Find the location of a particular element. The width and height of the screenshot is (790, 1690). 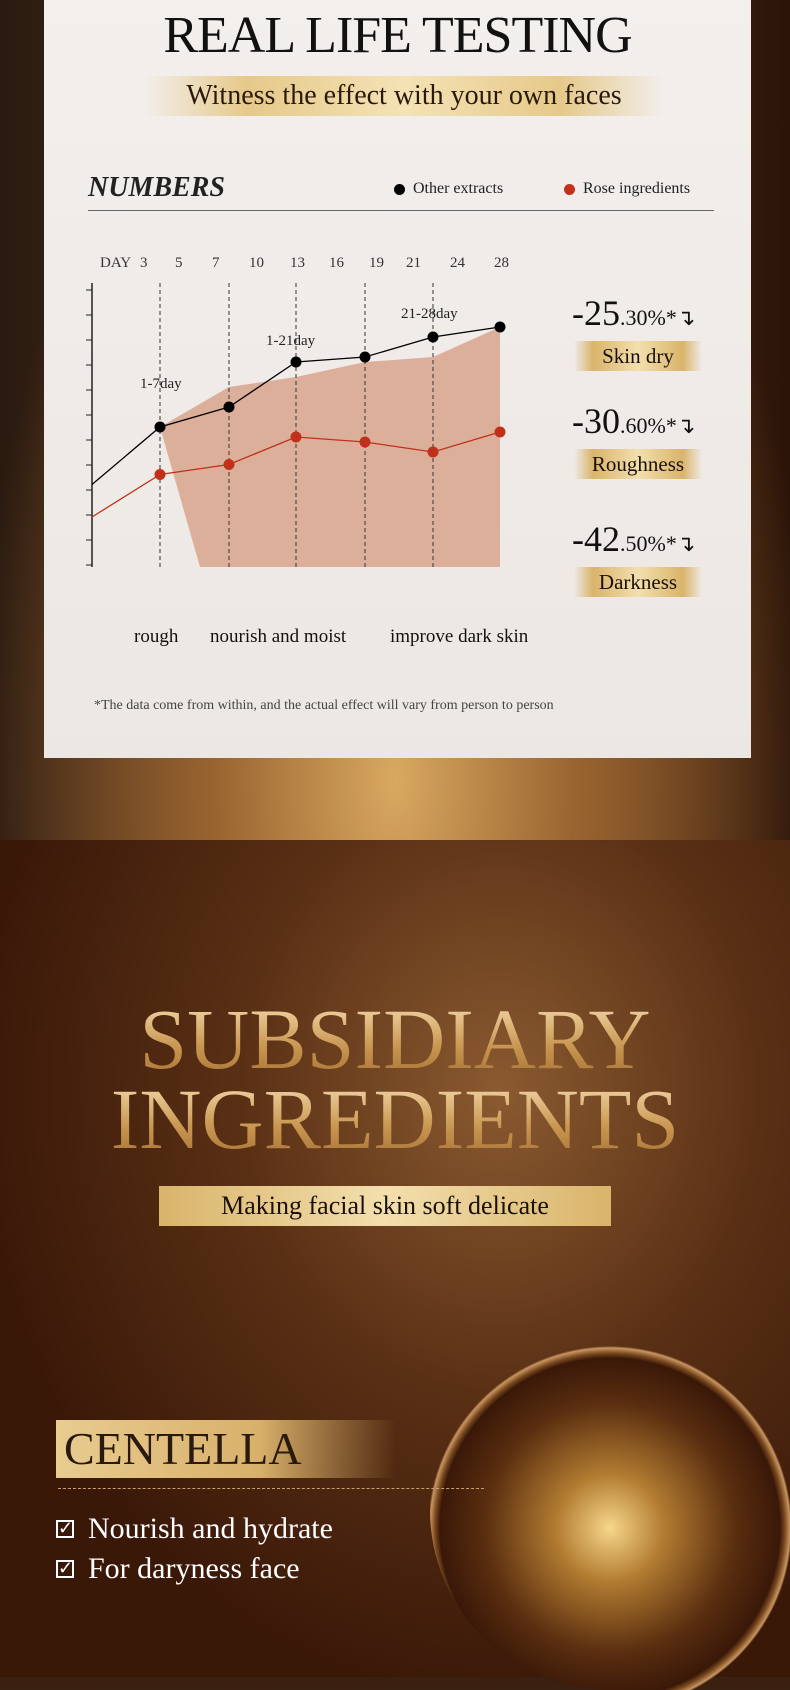

stat-label: Darkness is located at coordinates (638, 582).